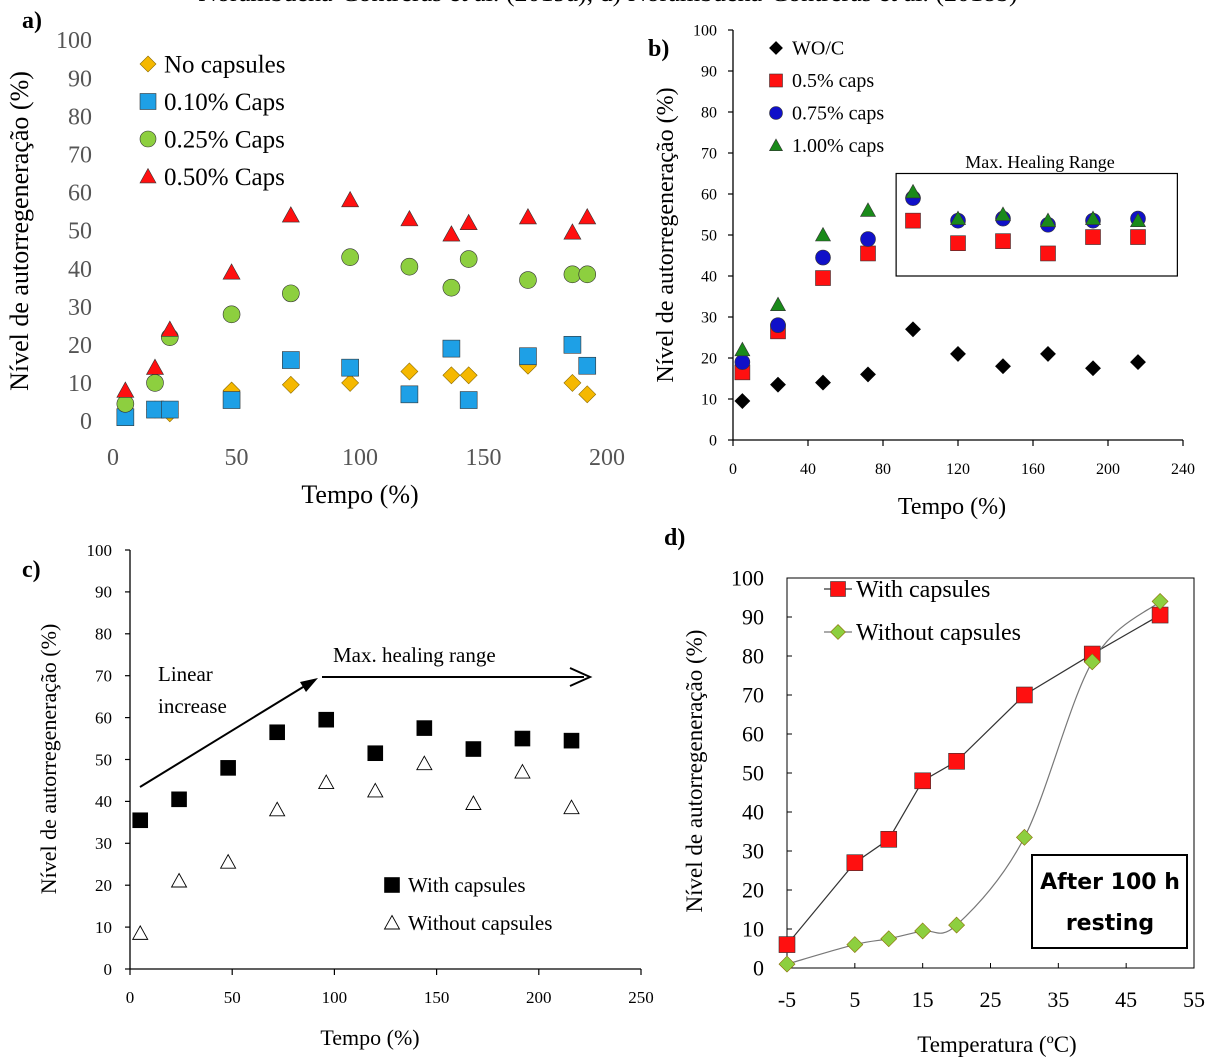 This screenshot has height=1061, width=1216. Describe the element at coordinates (1033, 469) in the screenshot. I see `x-tick-label: 160` at that location.